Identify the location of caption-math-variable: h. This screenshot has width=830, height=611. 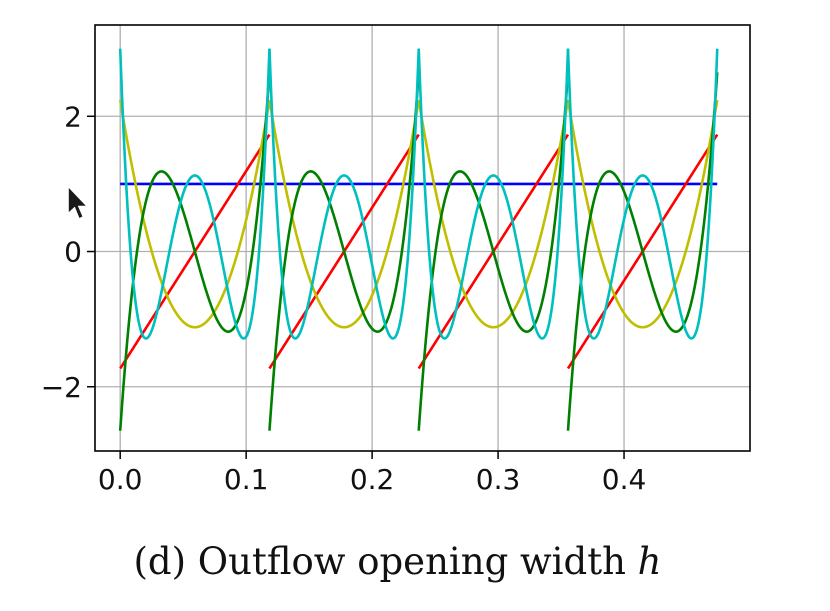
(649, 561).